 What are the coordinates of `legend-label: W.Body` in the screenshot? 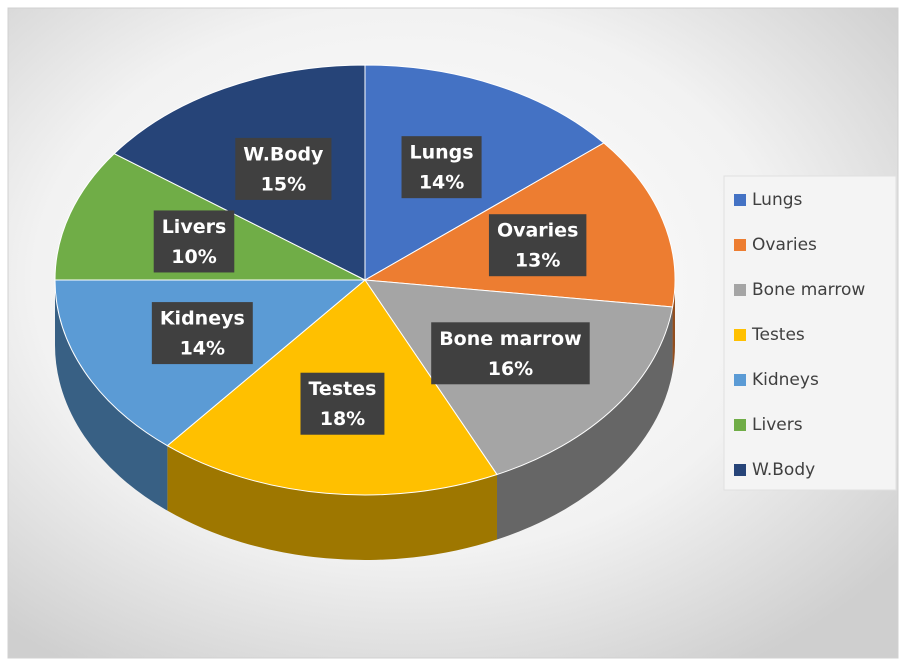 It's located at (783, 470).